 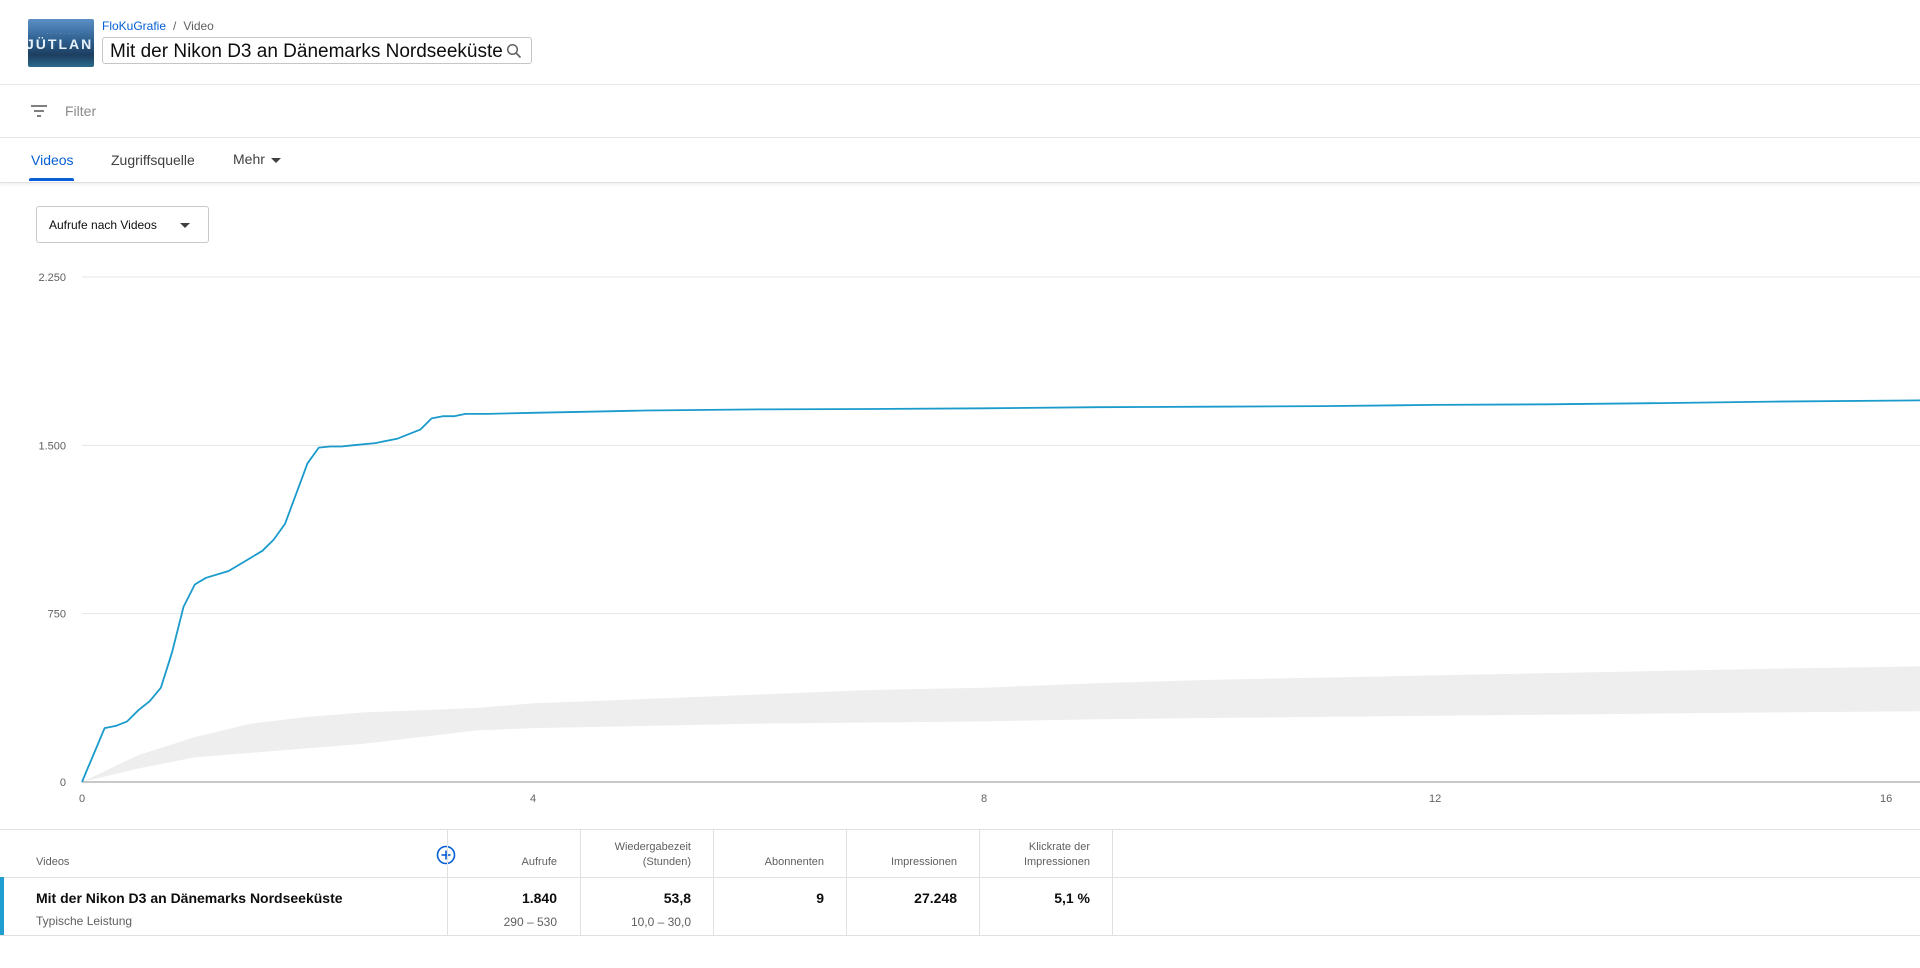 I want to click on x-tick-label: 0, so click(x=82, y=799).